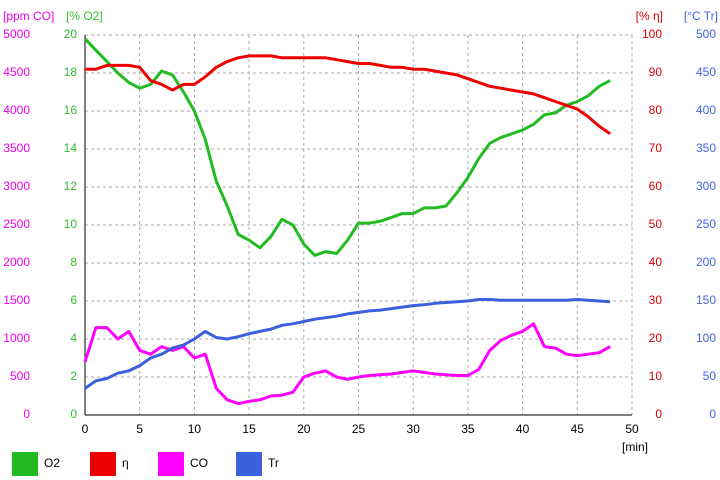 The image size is (720, 480). Describe the element at coordinates (28, 16) in the screenshot. I see `co-axis-title: [ppm CO]` at that location.